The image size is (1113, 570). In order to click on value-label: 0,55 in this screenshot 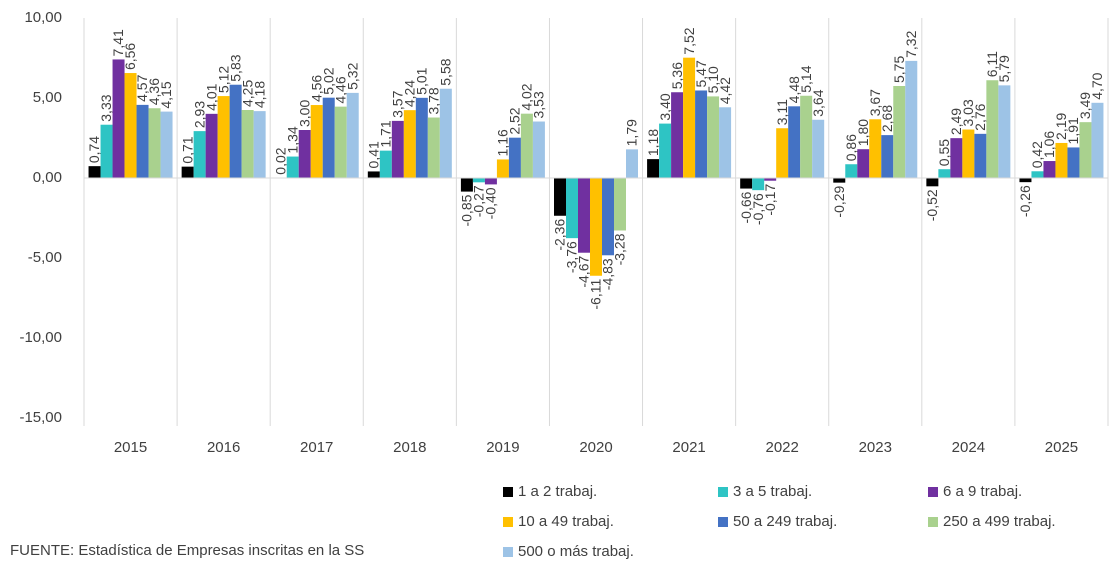, I will do `click(944, 152)`.